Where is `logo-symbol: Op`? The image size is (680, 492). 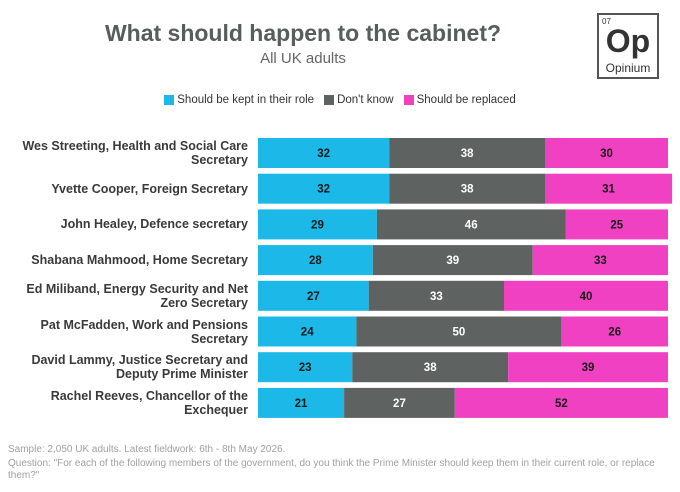
logo-symbol: Op is located at coordinates (628, 41).